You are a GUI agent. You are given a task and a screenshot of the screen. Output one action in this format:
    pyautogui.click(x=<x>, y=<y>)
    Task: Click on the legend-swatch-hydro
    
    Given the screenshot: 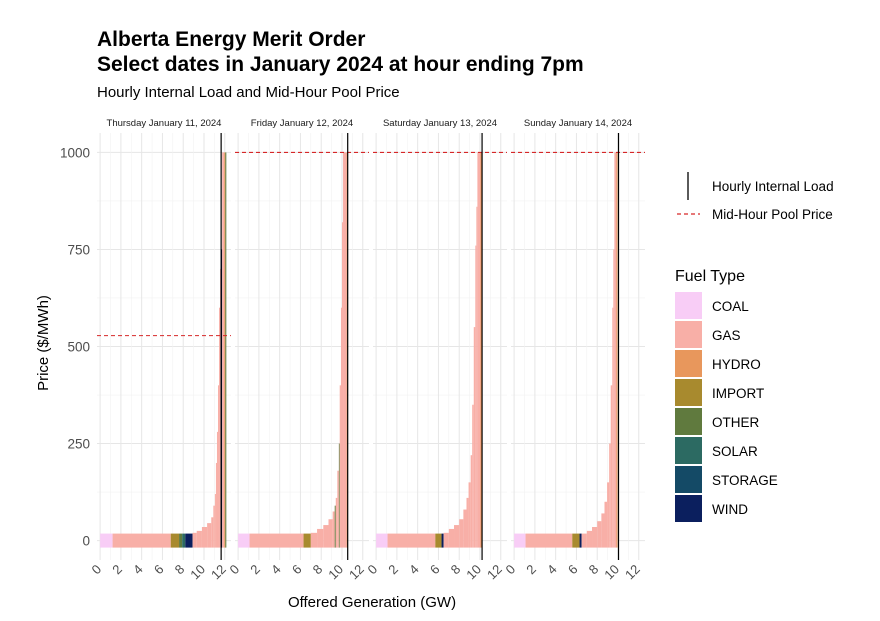 What is the action you would take?
    pyautogui.click(x=688, y=363)
    